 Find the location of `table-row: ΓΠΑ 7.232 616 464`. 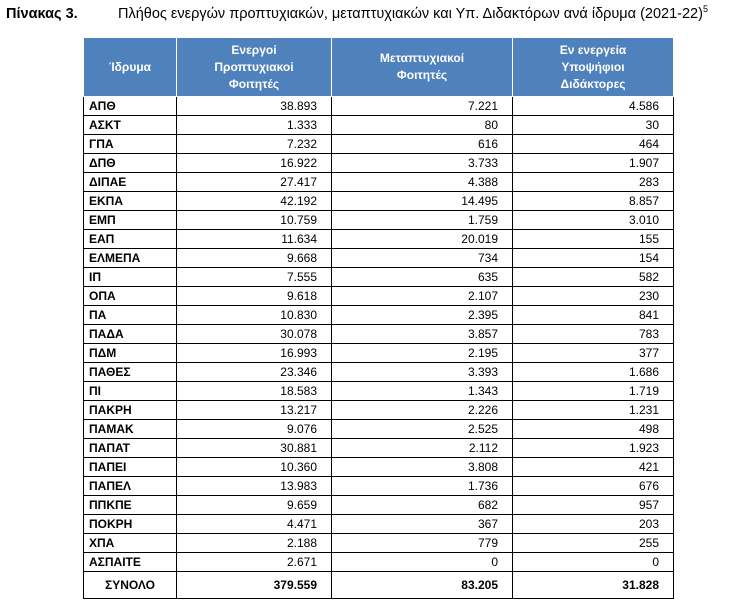

table-row: ΓΠΑ 7.232 616 464 is located at coordinates (378, 144).